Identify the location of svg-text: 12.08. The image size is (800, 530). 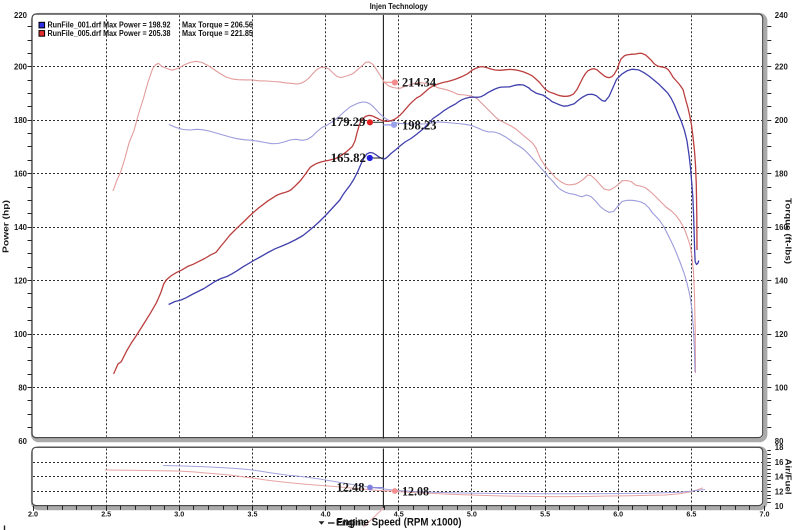
(415, 491).